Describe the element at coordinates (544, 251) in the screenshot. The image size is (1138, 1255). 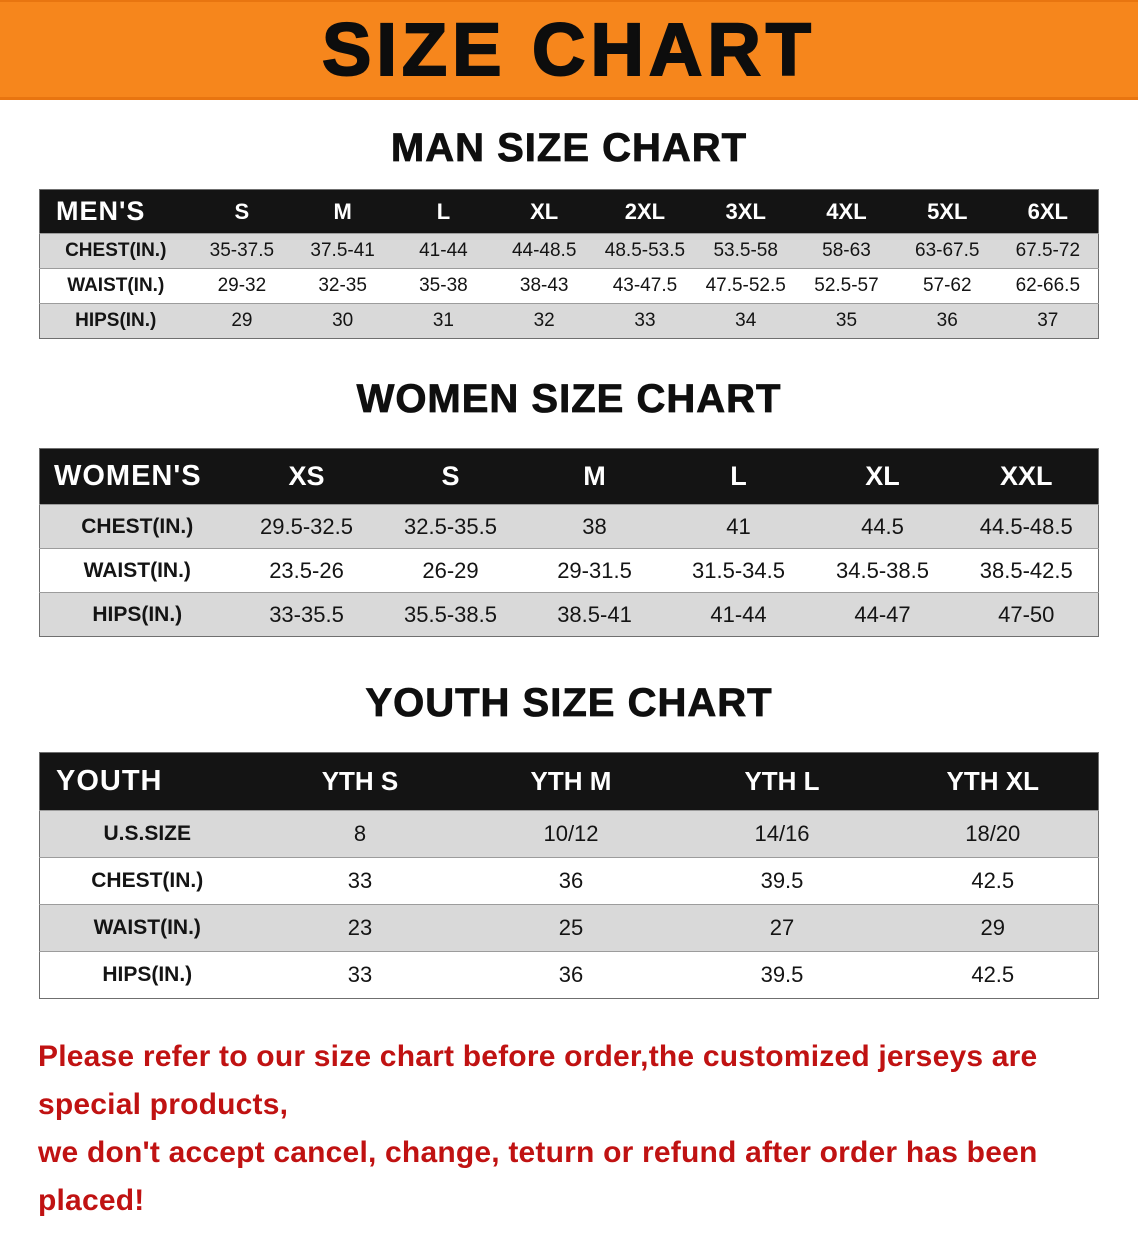
I see `size-value: 44-48.5` at that location.